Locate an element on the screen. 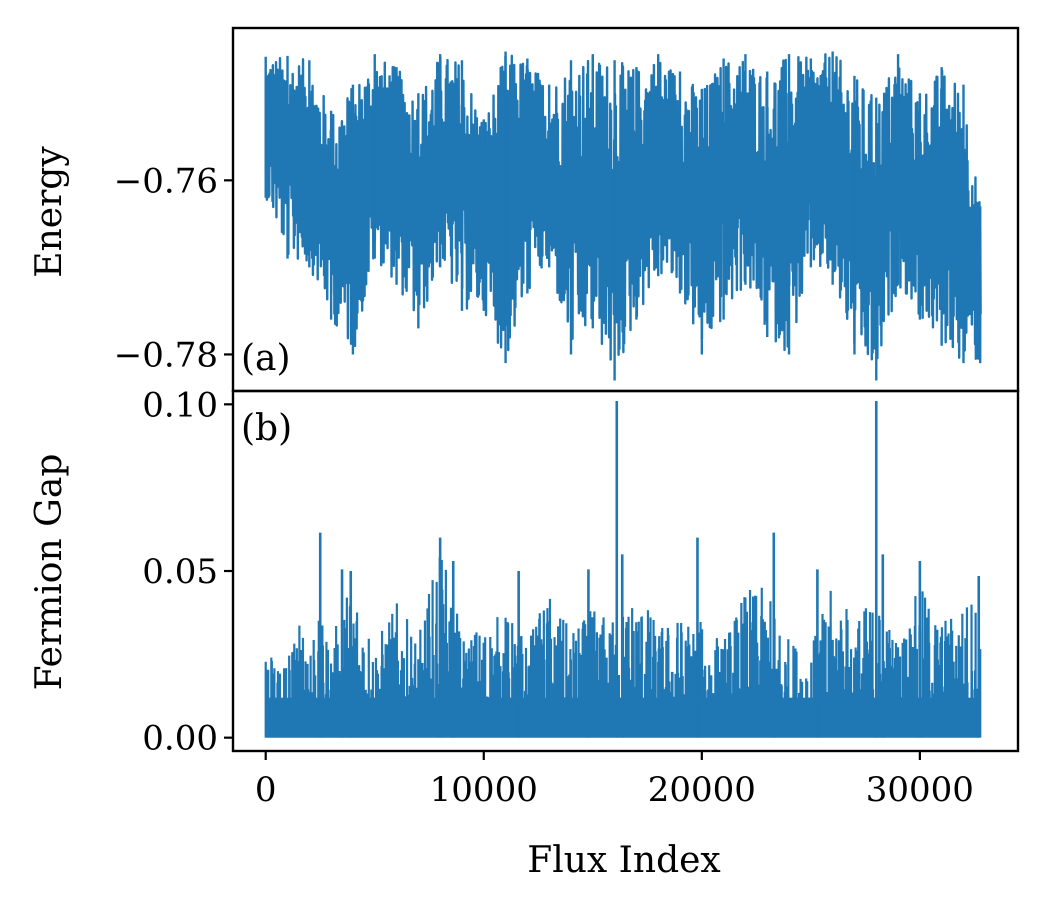  energy-y-tick-label: −0.78 is located at coordinates (166, 355).